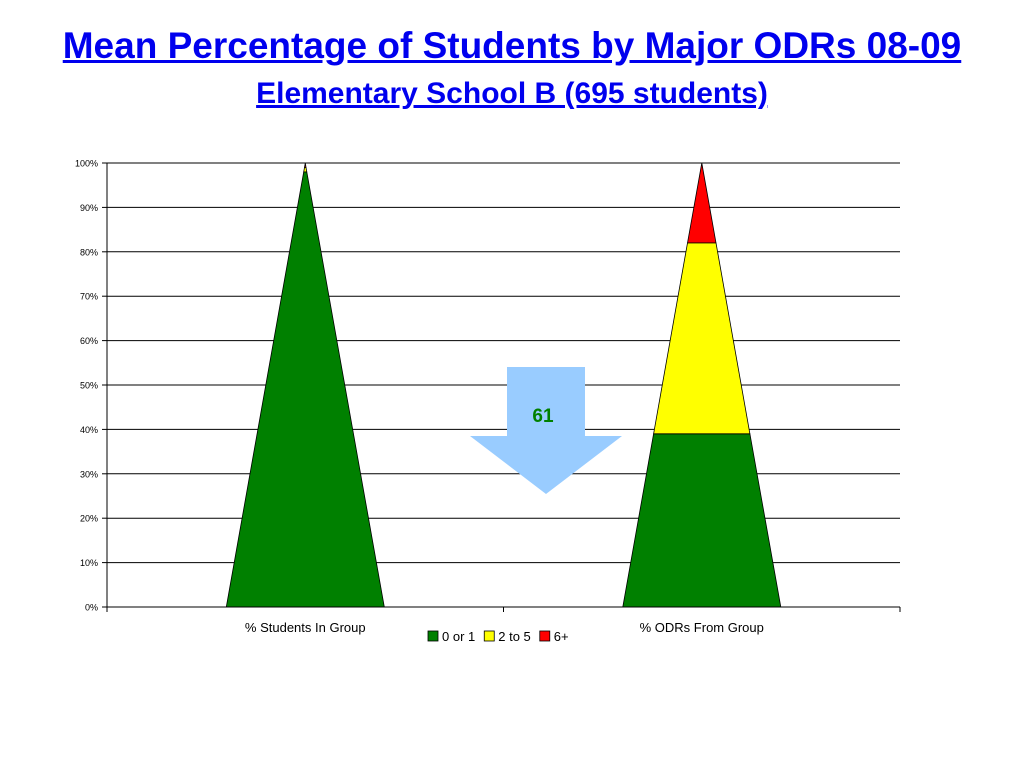 The width and height of the screenshot is (1024, 768). I want to click on annotation-label: 61, so click(543, 416).